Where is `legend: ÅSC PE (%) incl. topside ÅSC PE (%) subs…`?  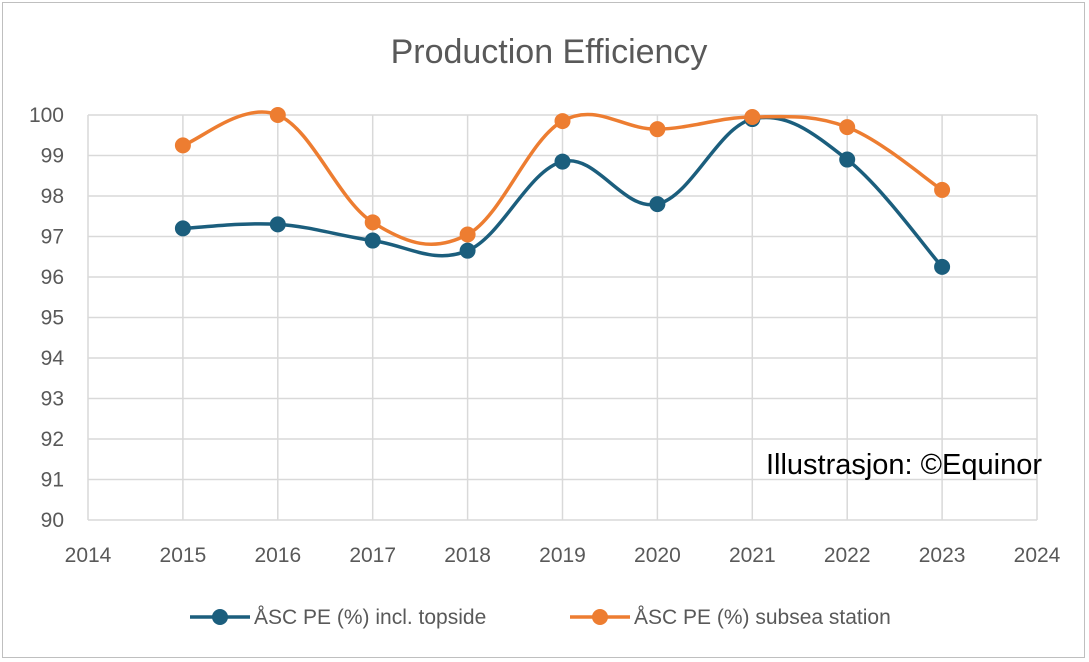
legend: ÅSC PE (%) incl. topside ÅSC PE (%) subs… is located at coordinates (540, 617).